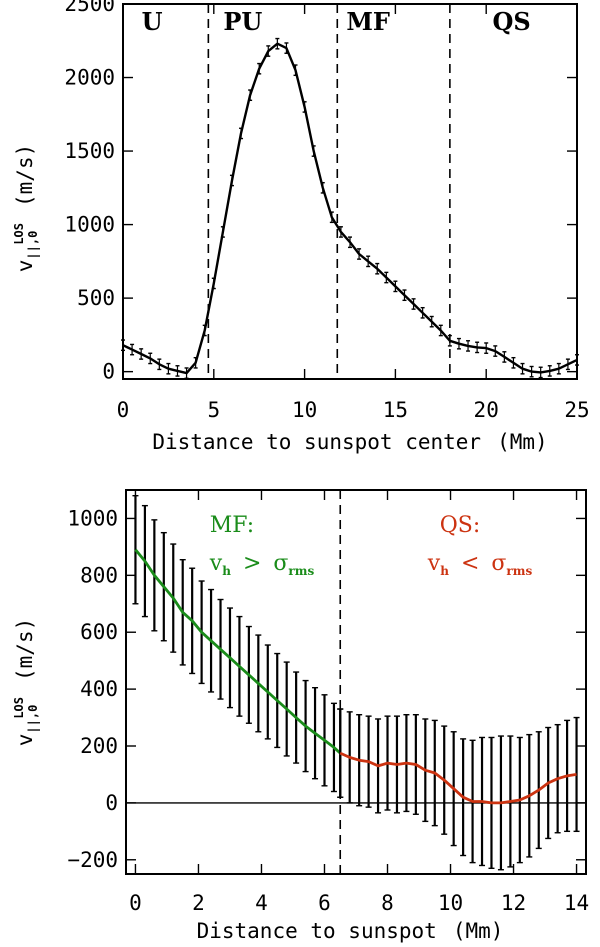 The width and height of the screenshot is (600, 947). I want to click on y-tick-label: 1500, so click(89, 151).